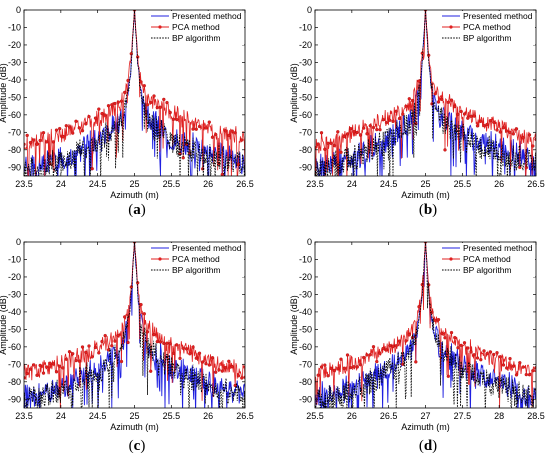 The image size is (550, 460). I want to click on x-tick-label: 24, so click(61, 416).